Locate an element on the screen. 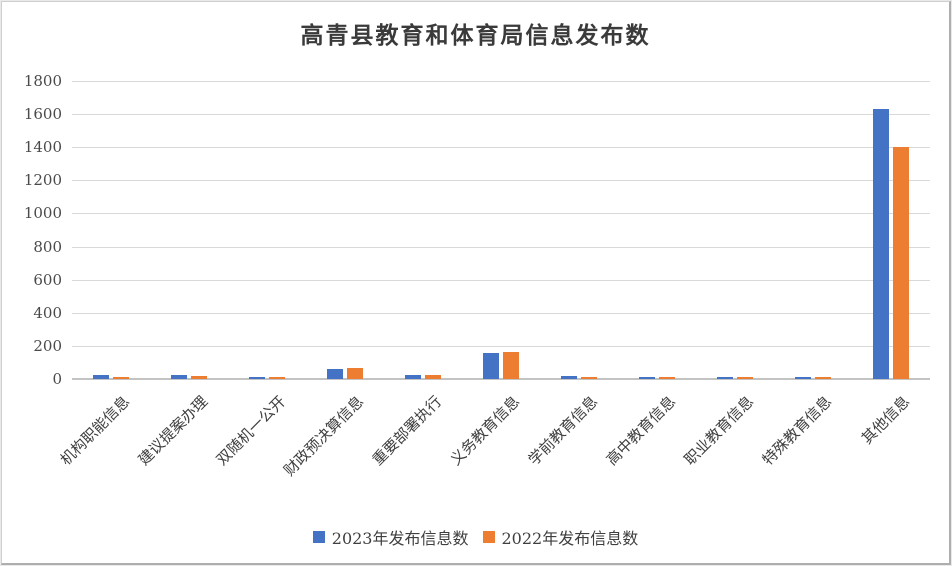 This screenshot has width=952, height=566. legend-label: 2022年发布信息数 is located at coordinates (570, 538).